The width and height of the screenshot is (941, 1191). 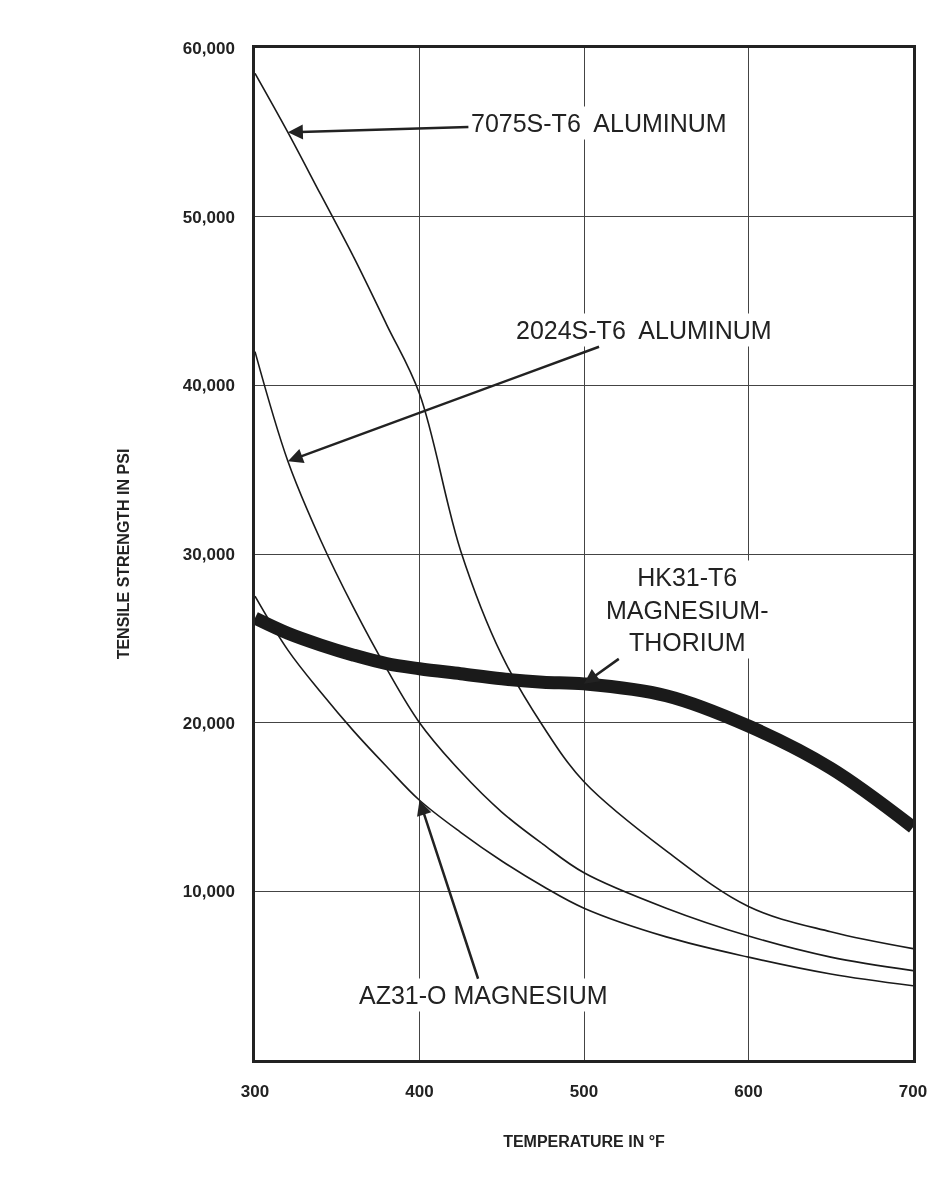 I want to click on x-tick-label: 500, so click(x=584, y=1092).